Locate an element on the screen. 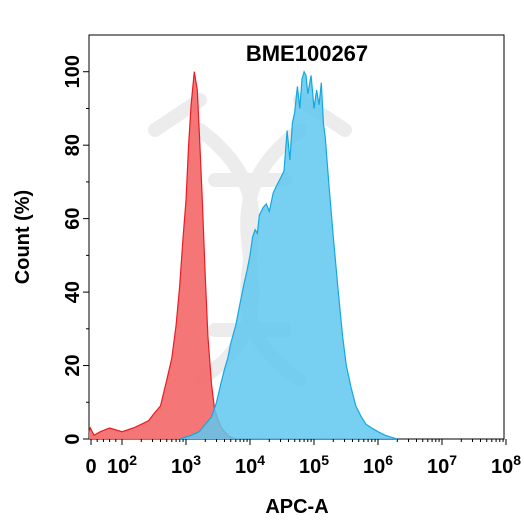 This screenshot has width=524, height=527. x-tick-label-10000000: 10⁷ is located at coordinates (442, 465).